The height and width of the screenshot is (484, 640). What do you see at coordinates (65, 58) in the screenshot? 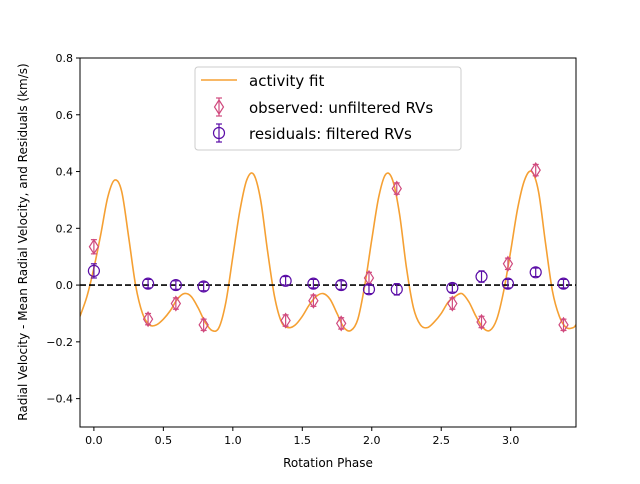
I see `y-tick-label: 0.8` at bounding box center [65, 58].